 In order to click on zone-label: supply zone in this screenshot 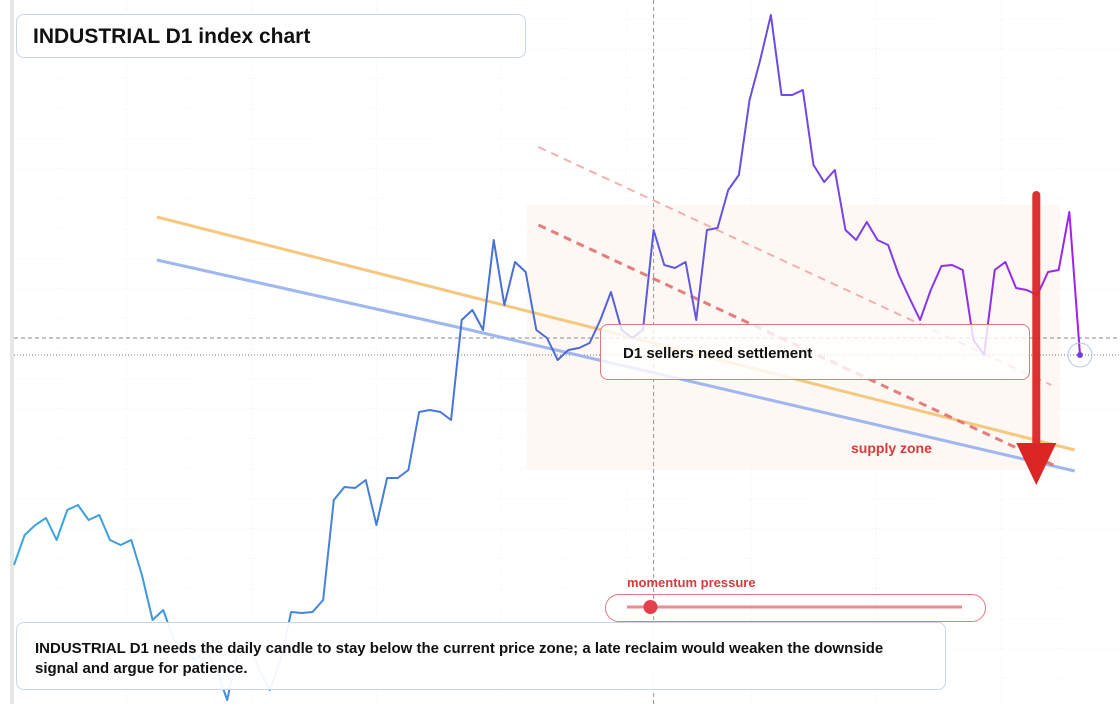, I will do `click(891, 448)`.